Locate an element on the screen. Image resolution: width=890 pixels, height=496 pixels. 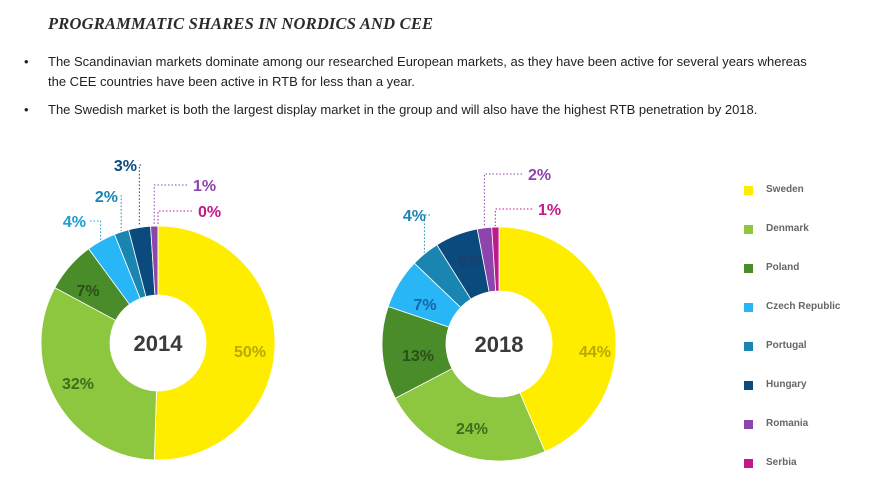
legend-item: Denmark is located at coordinates (814, 238).